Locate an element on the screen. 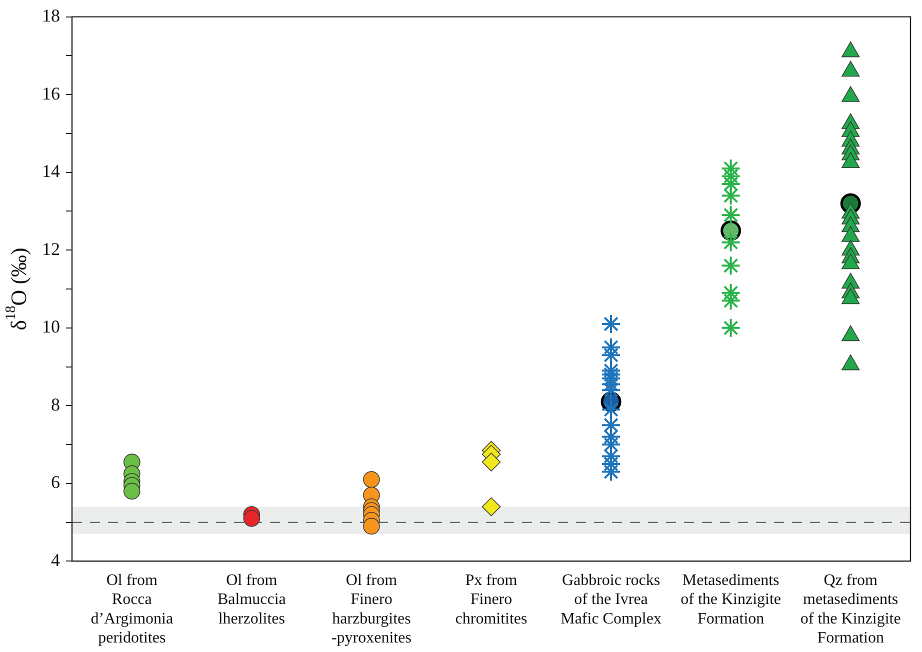 This screenshot has height=652, width=922. y-tick-label: 12 is located at coordinates (51, 248).